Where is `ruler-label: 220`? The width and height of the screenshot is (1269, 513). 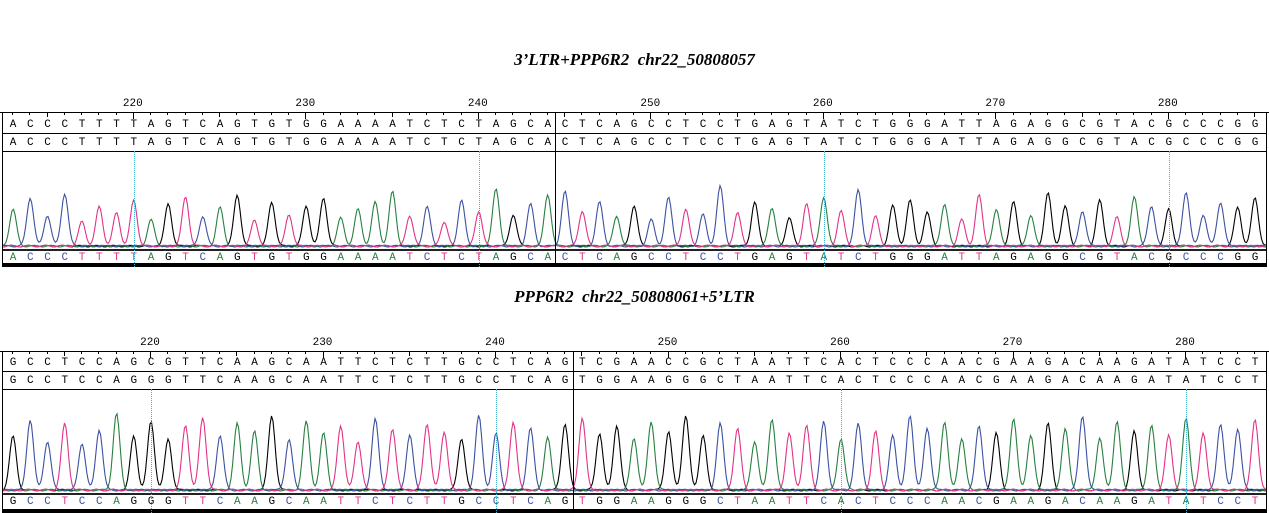 ruler-label: 220 is located at coordinates (132, 104).